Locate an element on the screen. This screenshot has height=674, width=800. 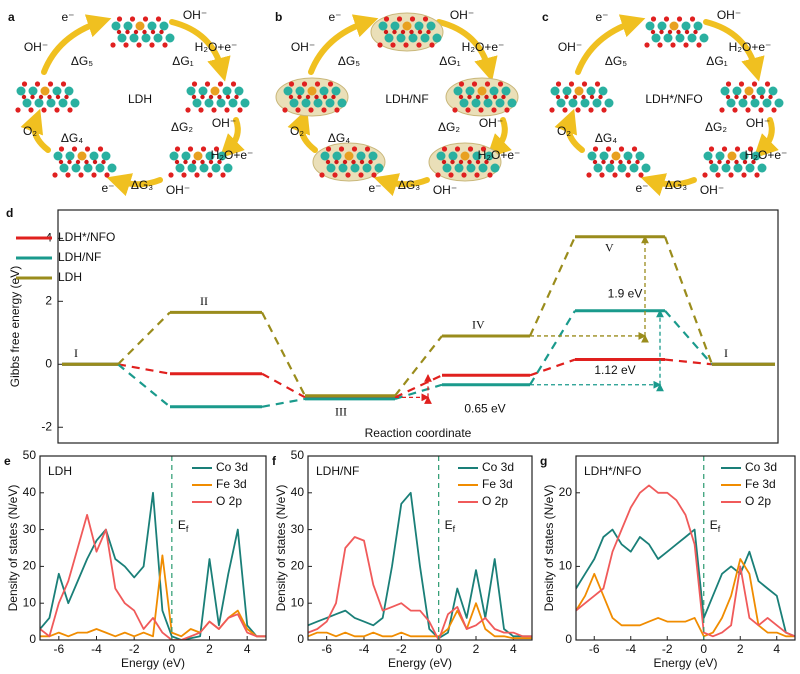
x-tick-label: 4 is located at coordinates (513, 649).